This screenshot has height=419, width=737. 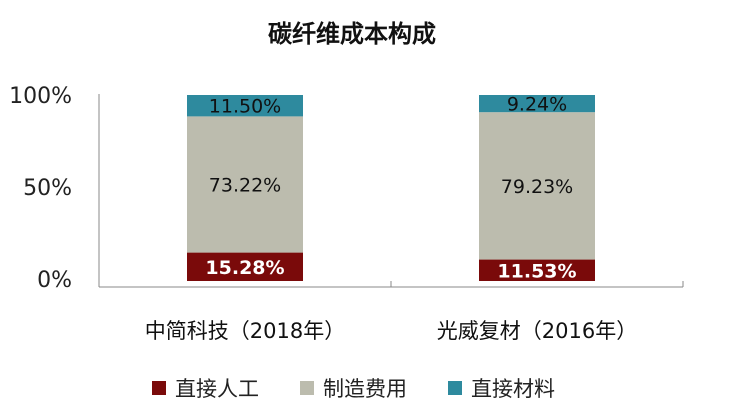 I want to click on legend-label-direct-labor: 直接人工, so click(x=217, y=389).